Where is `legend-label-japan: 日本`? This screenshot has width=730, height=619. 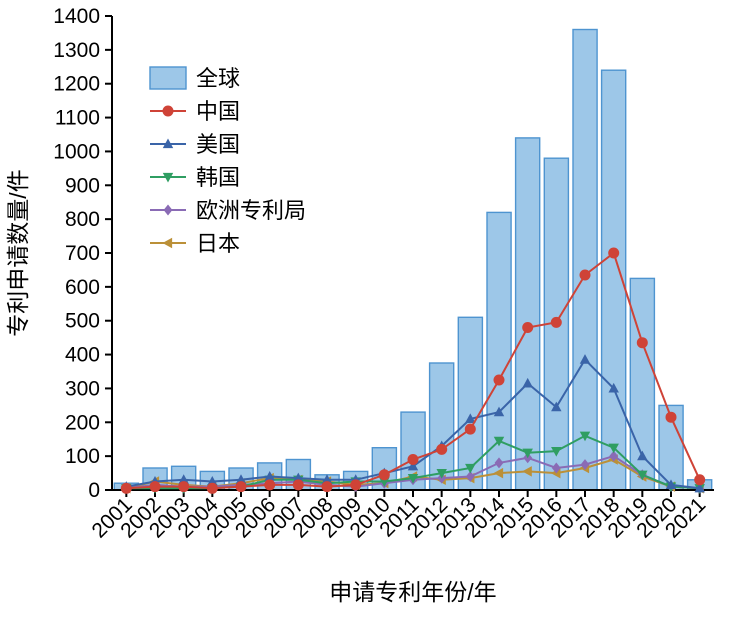 legend-label-japan: 日本 is located at coordinates (218, 243).